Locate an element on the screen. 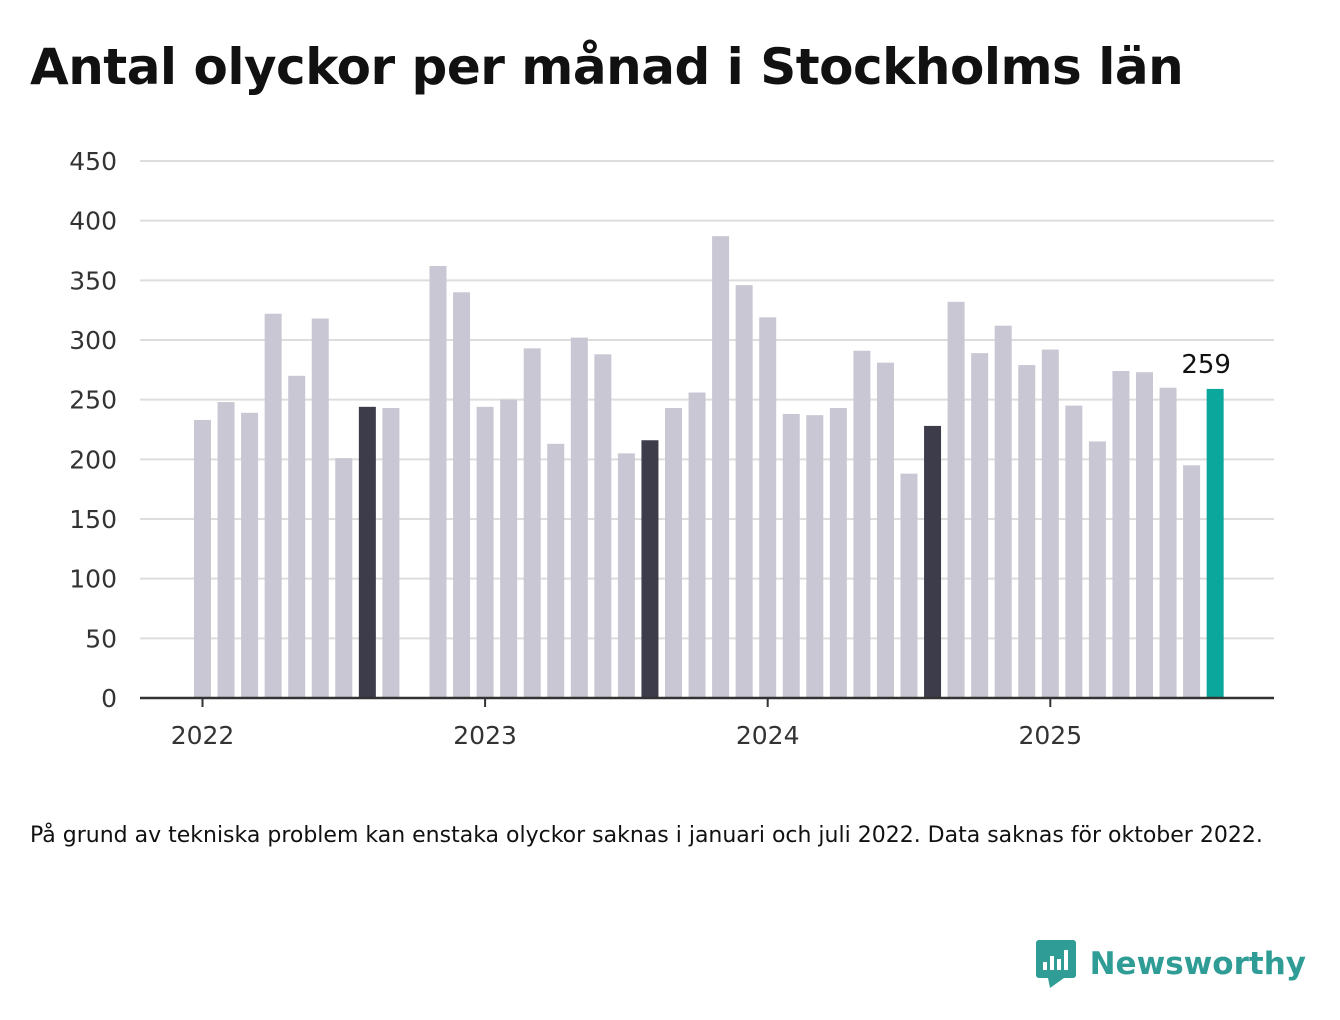  y-tick-label: 150 is located at coordinates (93, 519).